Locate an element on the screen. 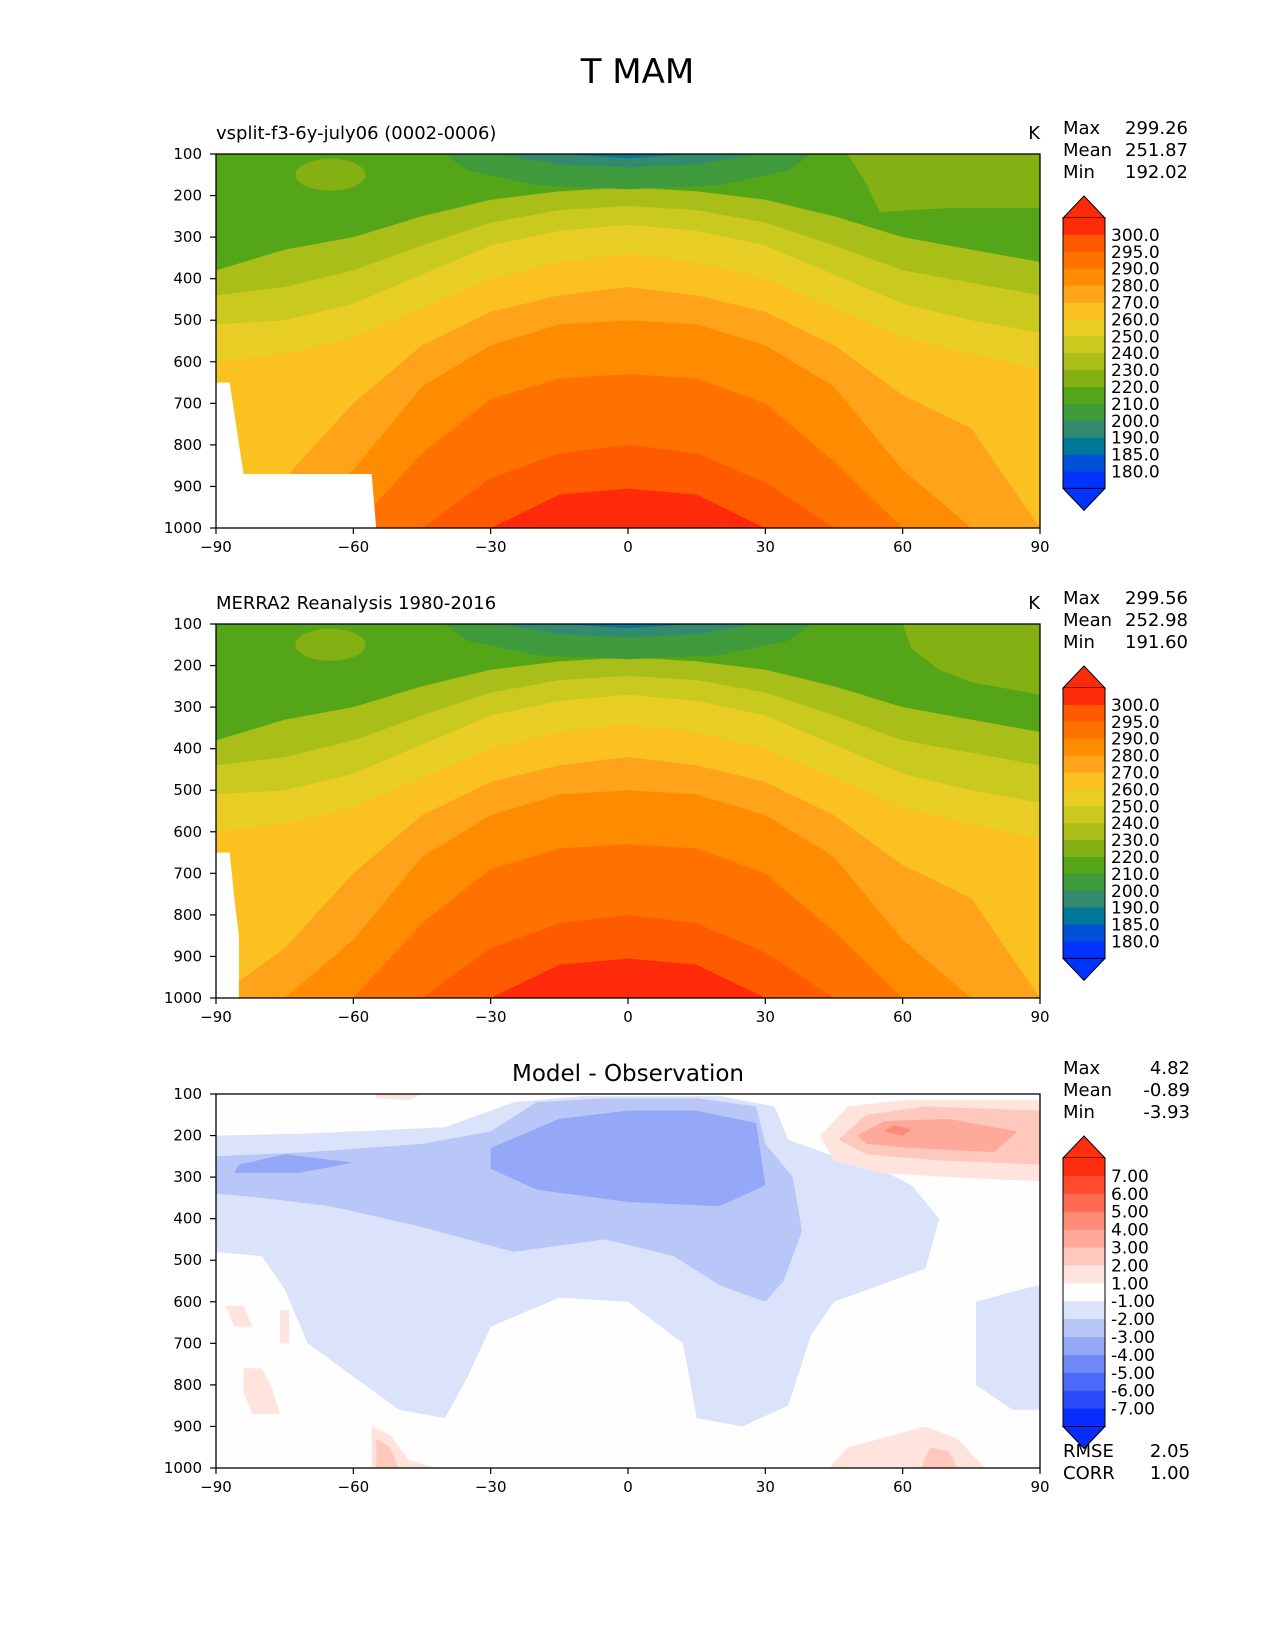 This screenshot has width=1275, height=1650. colorbar-label: 210.0 is located at coordinates (1135, 875).